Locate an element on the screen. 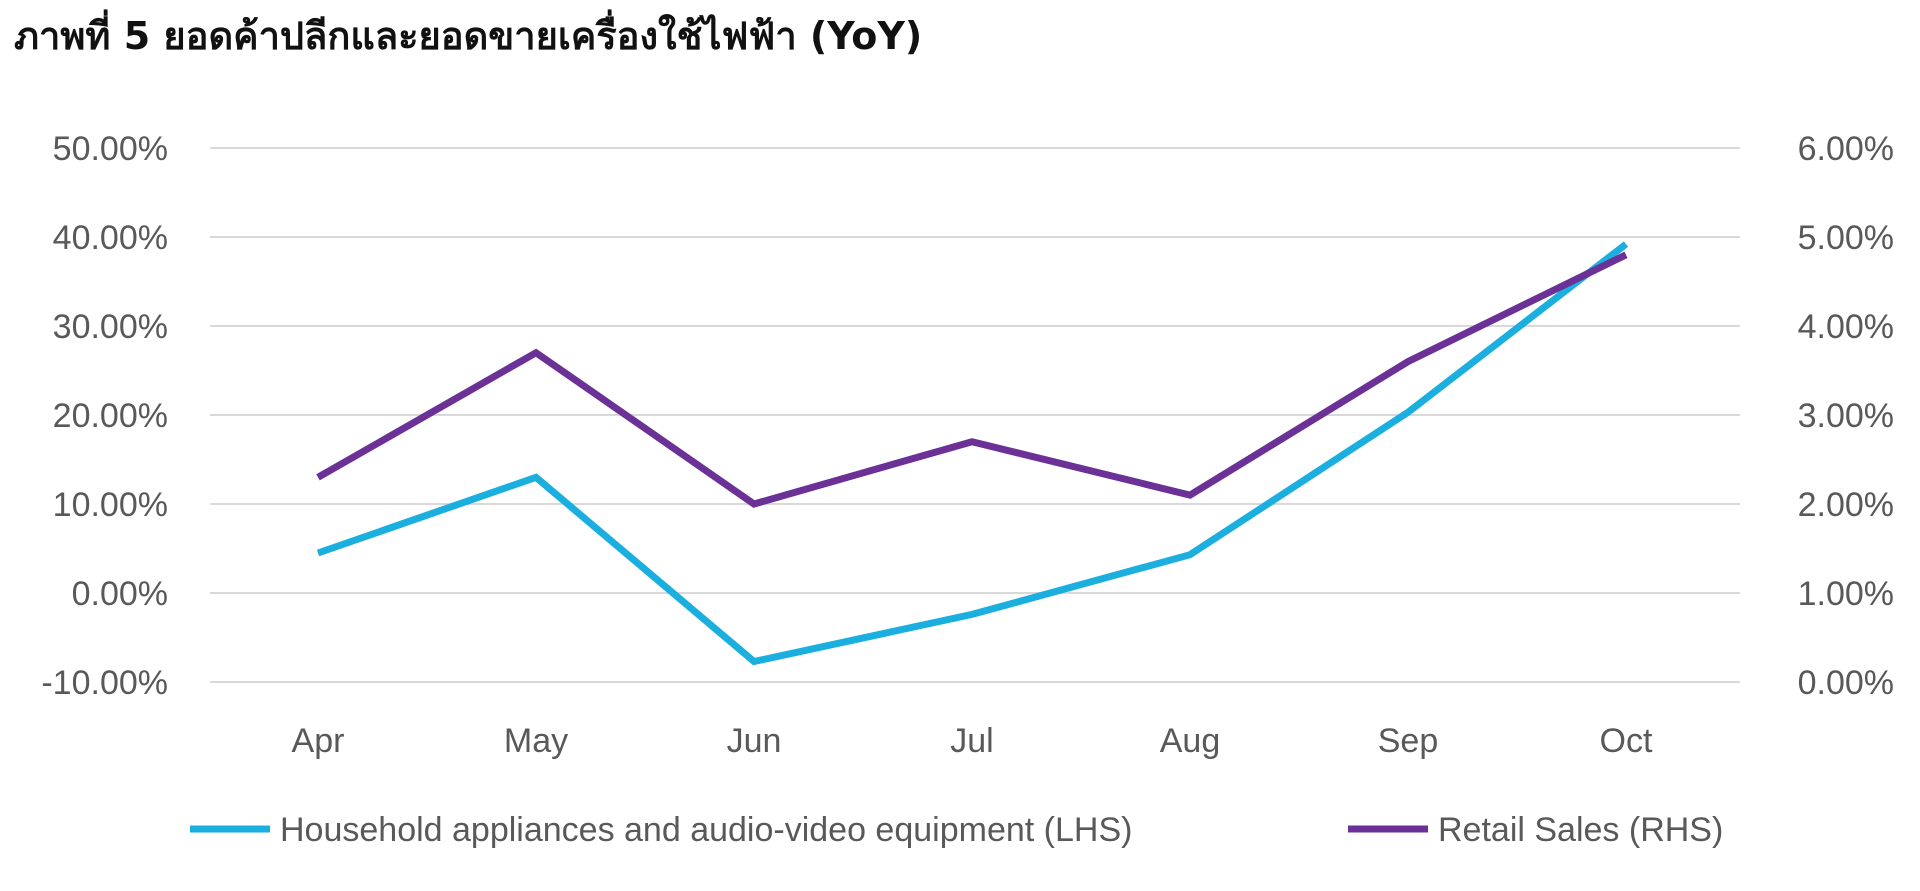 This screenshot has width=1920, height=891. right-axis: 0.00% 1.00% 2.00% 3.00% 4.00% 5.00% 6.00% is located at coordinates (1846, 416).